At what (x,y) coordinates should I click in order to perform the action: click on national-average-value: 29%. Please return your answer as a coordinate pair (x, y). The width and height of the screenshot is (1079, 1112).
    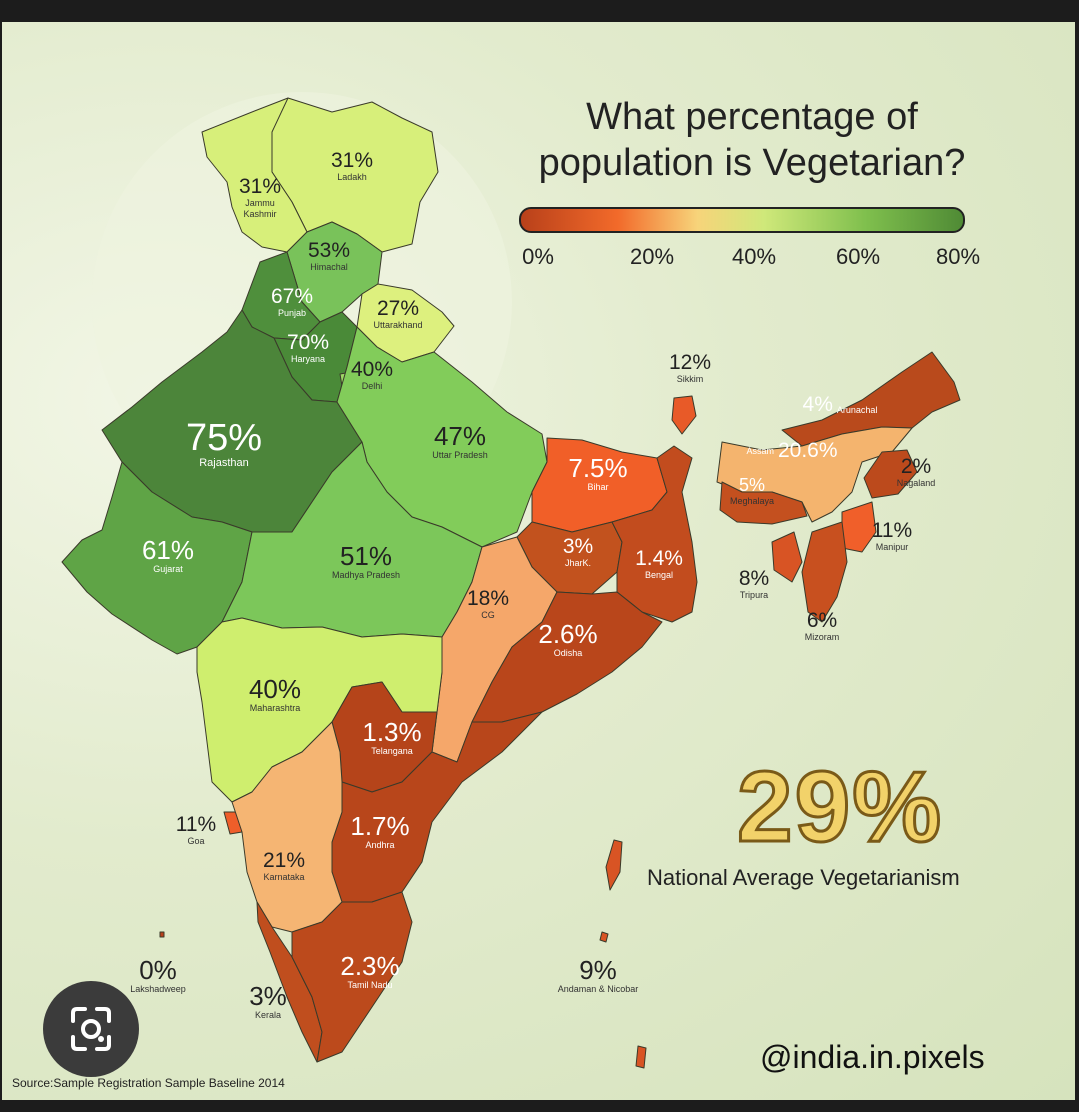
    Looking at the image, I should click on (839, 807).